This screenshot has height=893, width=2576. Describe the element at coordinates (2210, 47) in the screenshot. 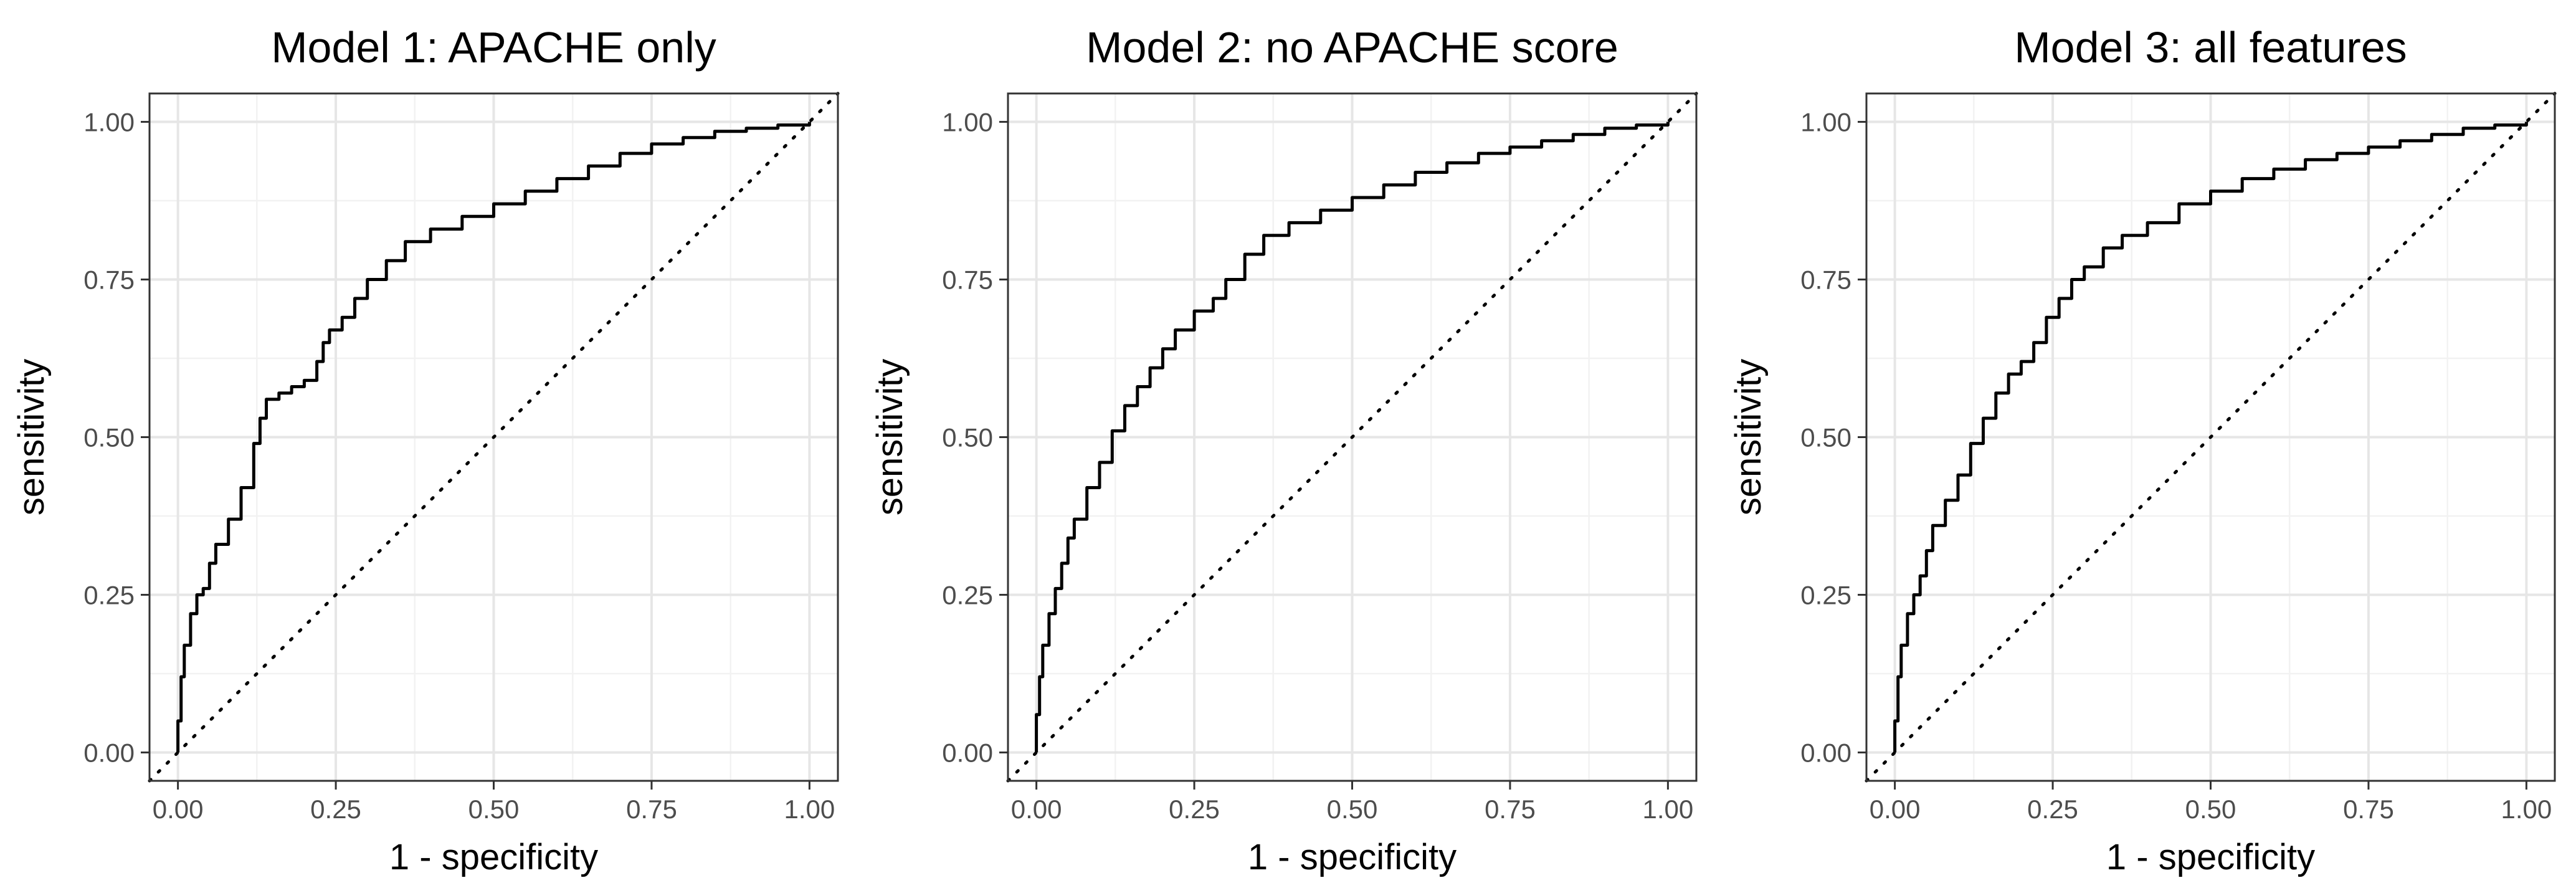

I see `panel-title: Model 3: all features` at that location.